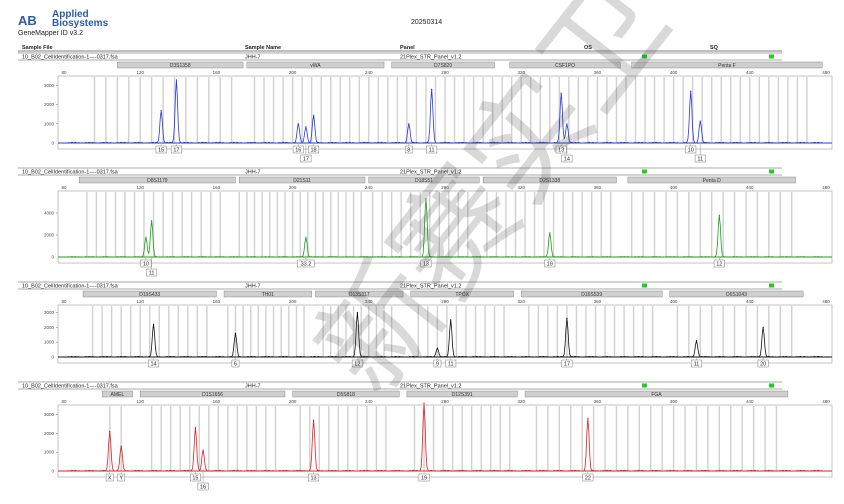  I want to click on sq-status-indicator, so click(771, 285).